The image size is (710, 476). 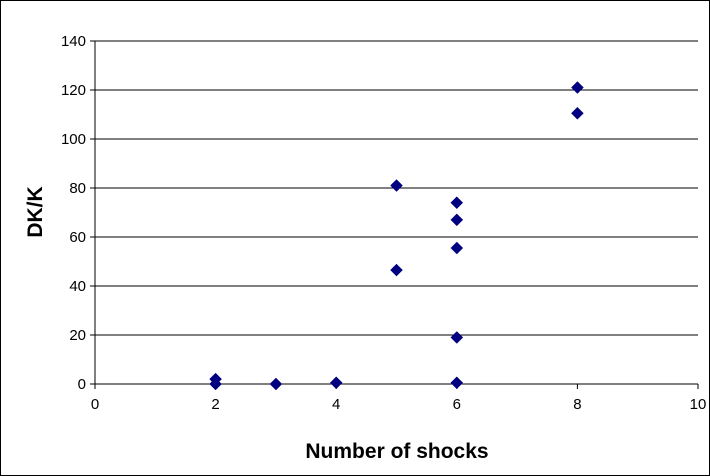 I want to click on y-tick-label: 100, so click(x=73, y=139).